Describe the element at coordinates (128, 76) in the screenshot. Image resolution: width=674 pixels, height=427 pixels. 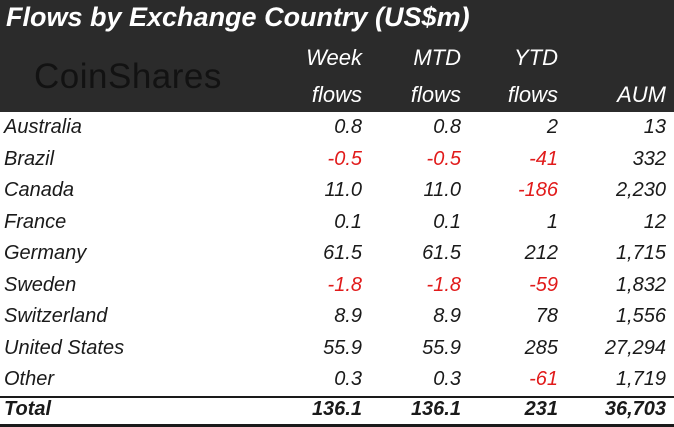
I see `coinshares-logo: CoinShares` at that location.